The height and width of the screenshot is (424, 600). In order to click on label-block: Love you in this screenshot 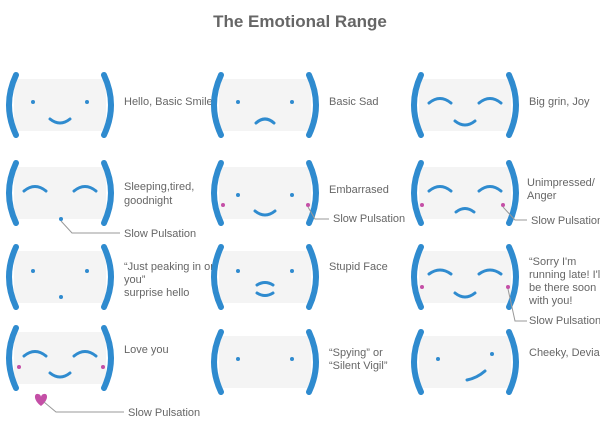, I will do `click(146, 350)`.